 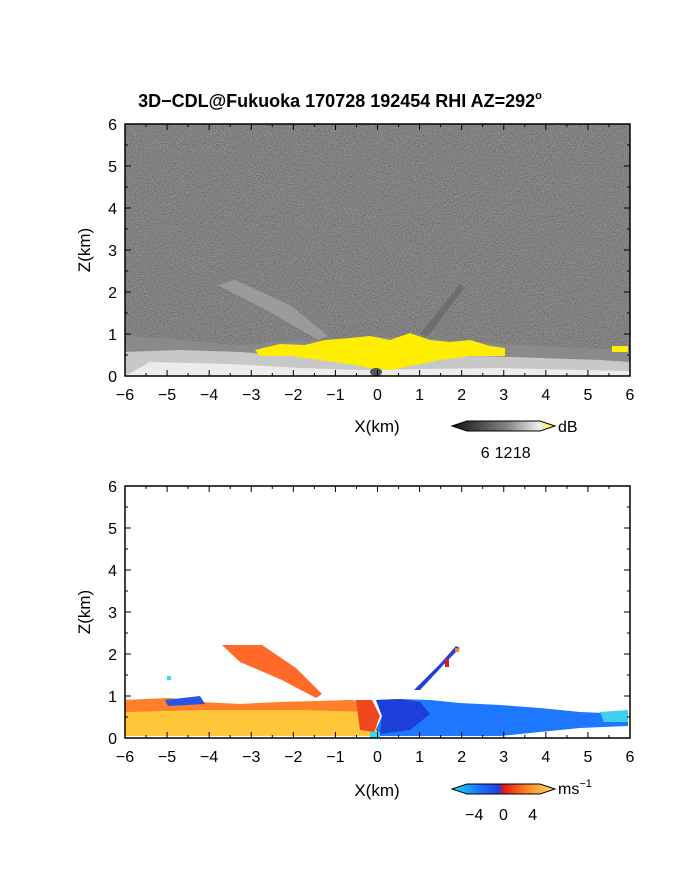 I want to click on y-tick-labels-1: 0 1 2 3 4 5 6, so click(x=112, y=251).